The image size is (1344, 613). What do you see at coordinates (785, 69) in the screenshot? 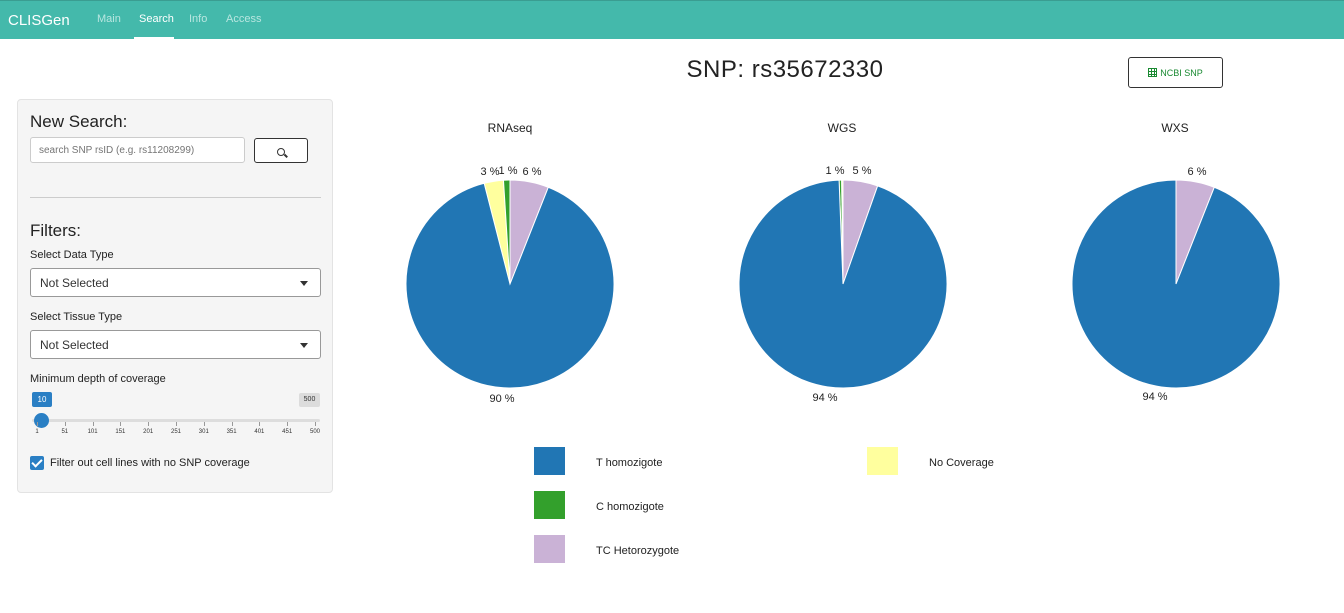
I see `page-title: SNP: rs35672330` at bounding box center [785, 69].